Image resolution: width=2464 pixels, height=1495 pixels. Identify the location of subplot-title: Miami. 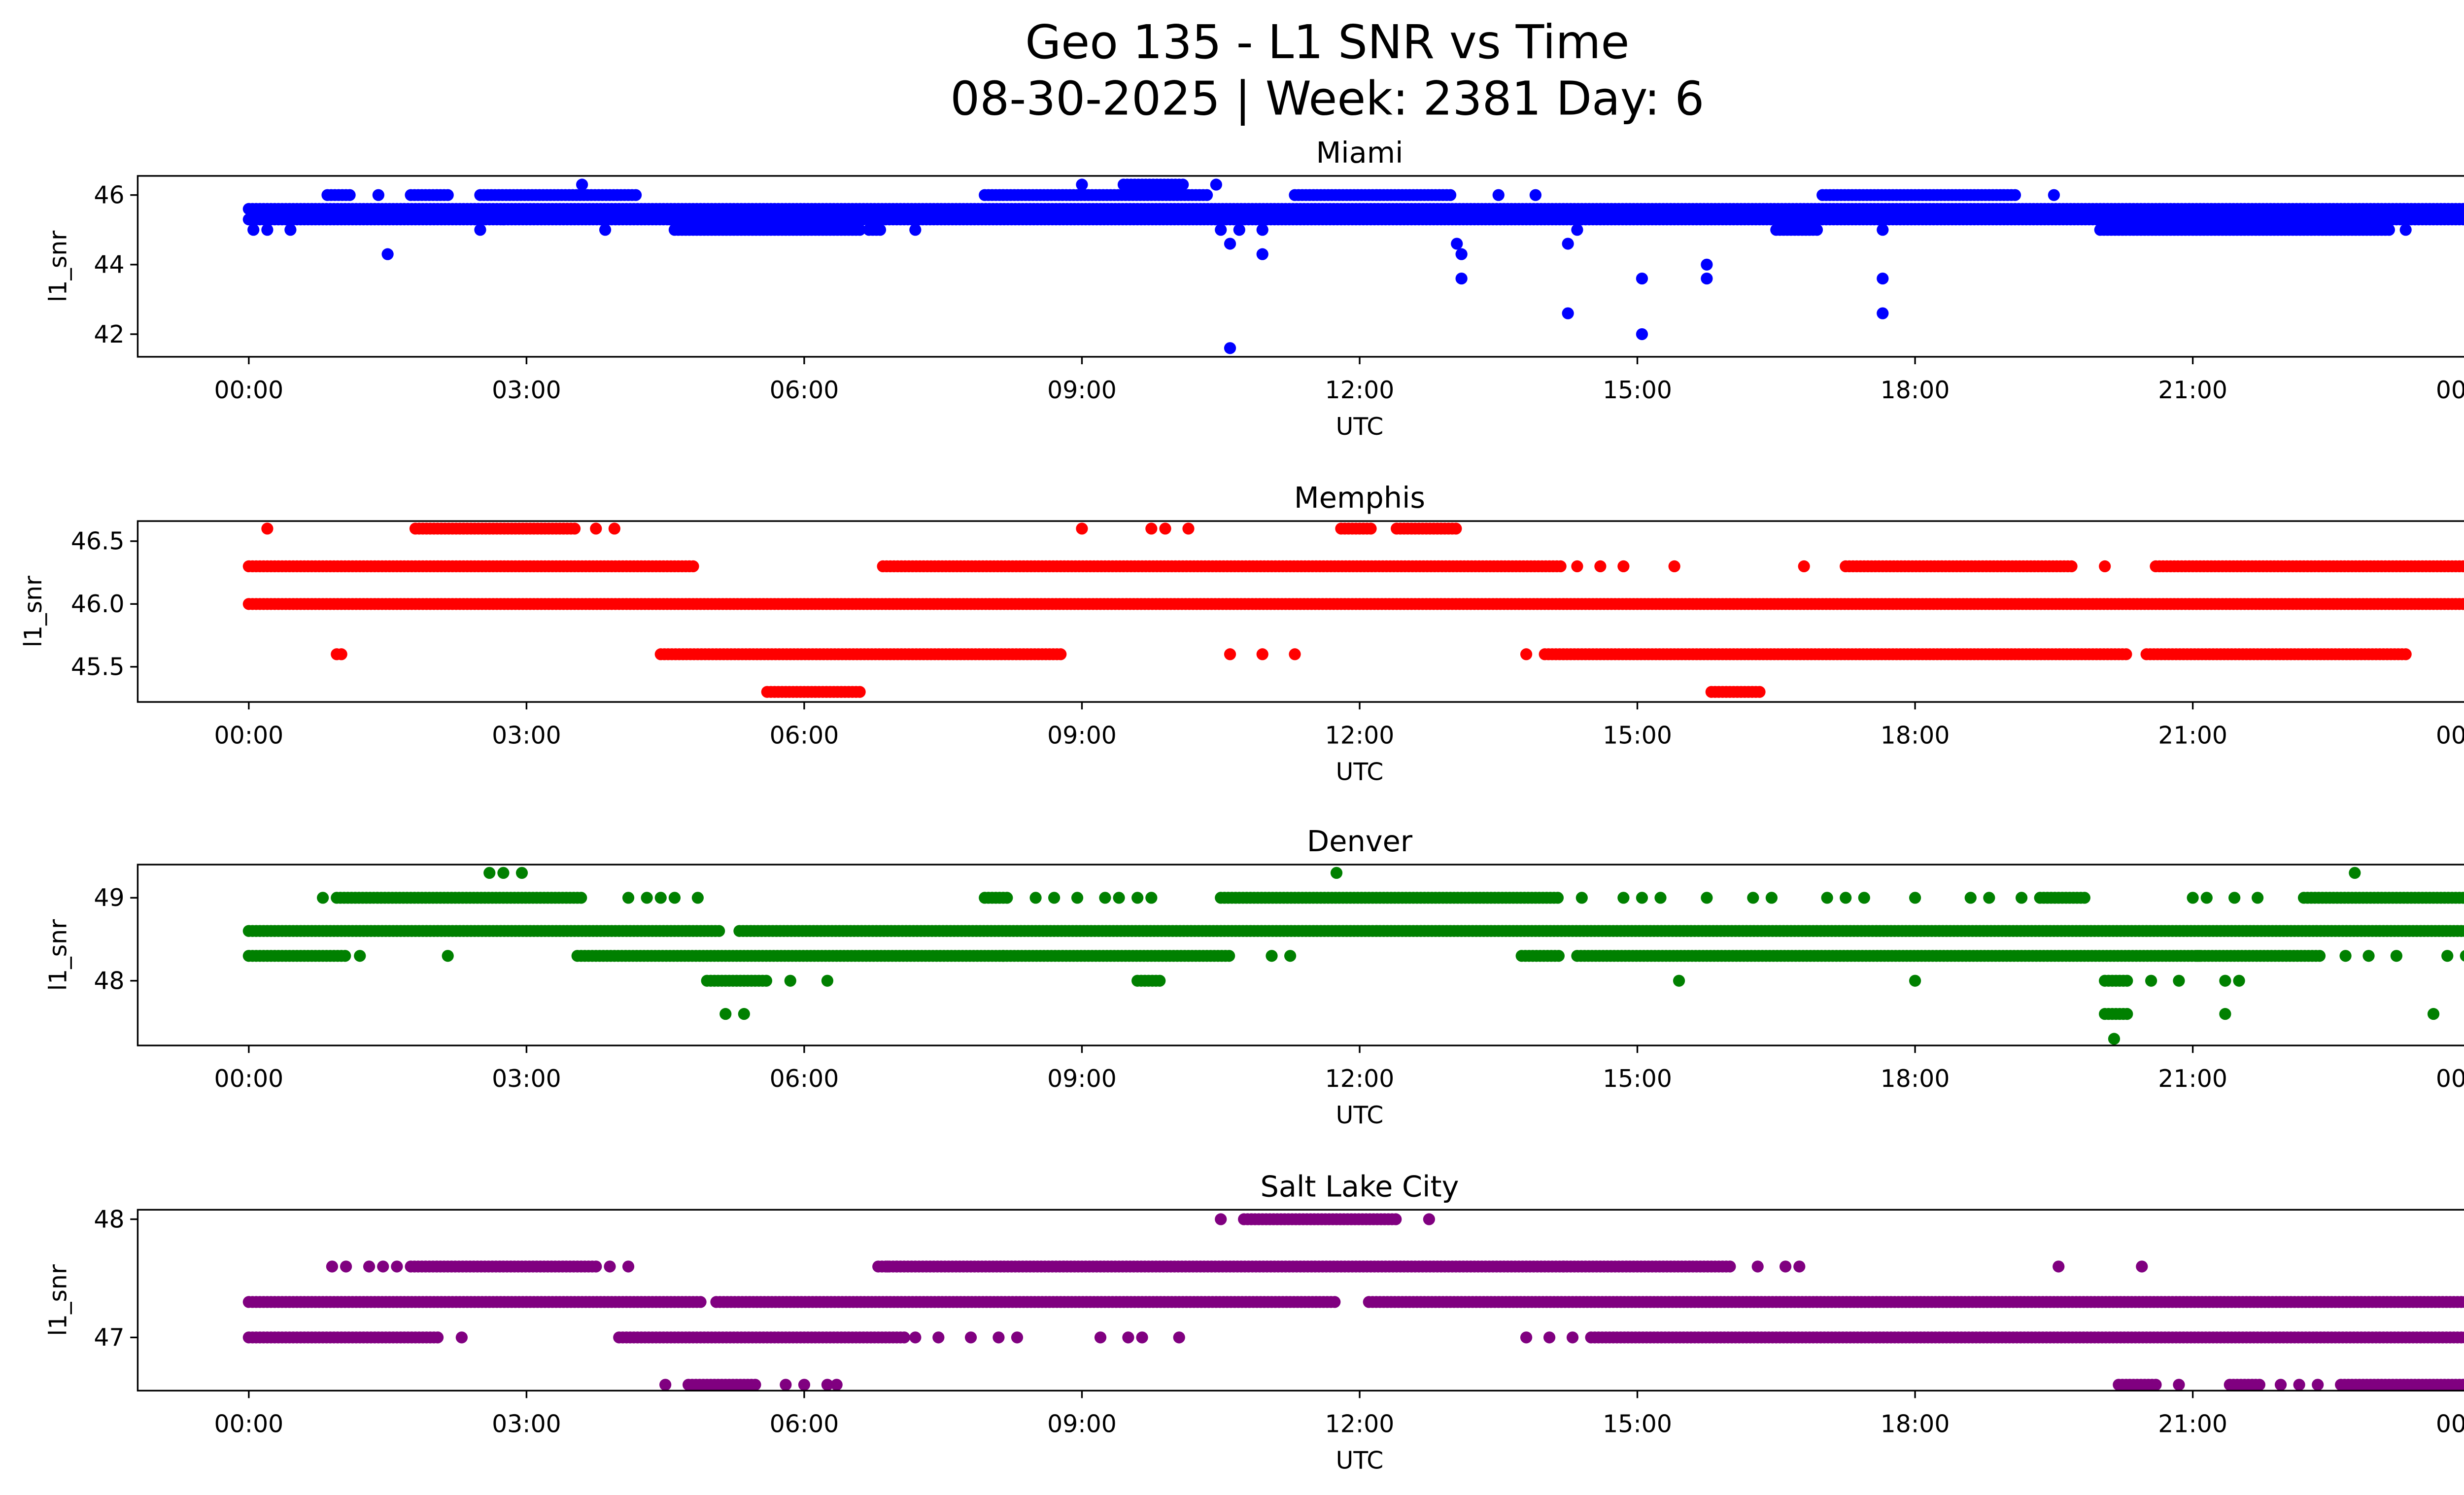
(1359, 153).